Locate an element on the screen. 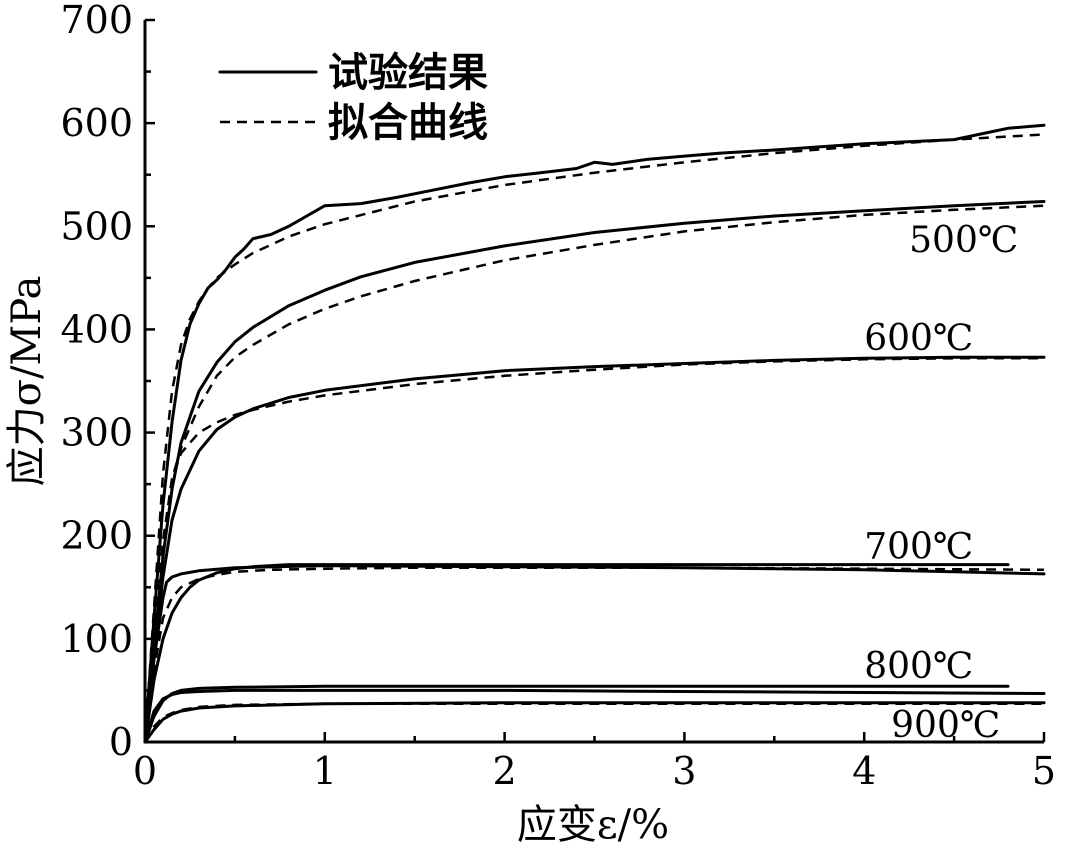  legend-label-solid: 试验结果 is located at coordinates (408, 73).